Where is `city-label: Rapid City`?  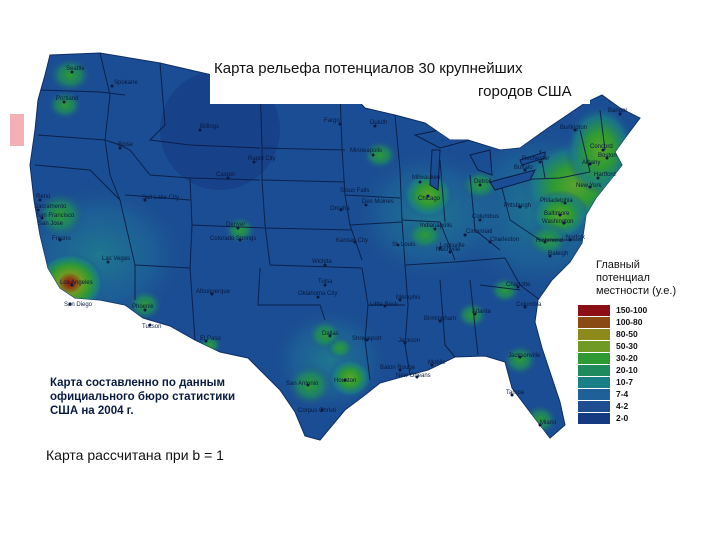 city-label: Rapid City is located at coordinates (262, 159).